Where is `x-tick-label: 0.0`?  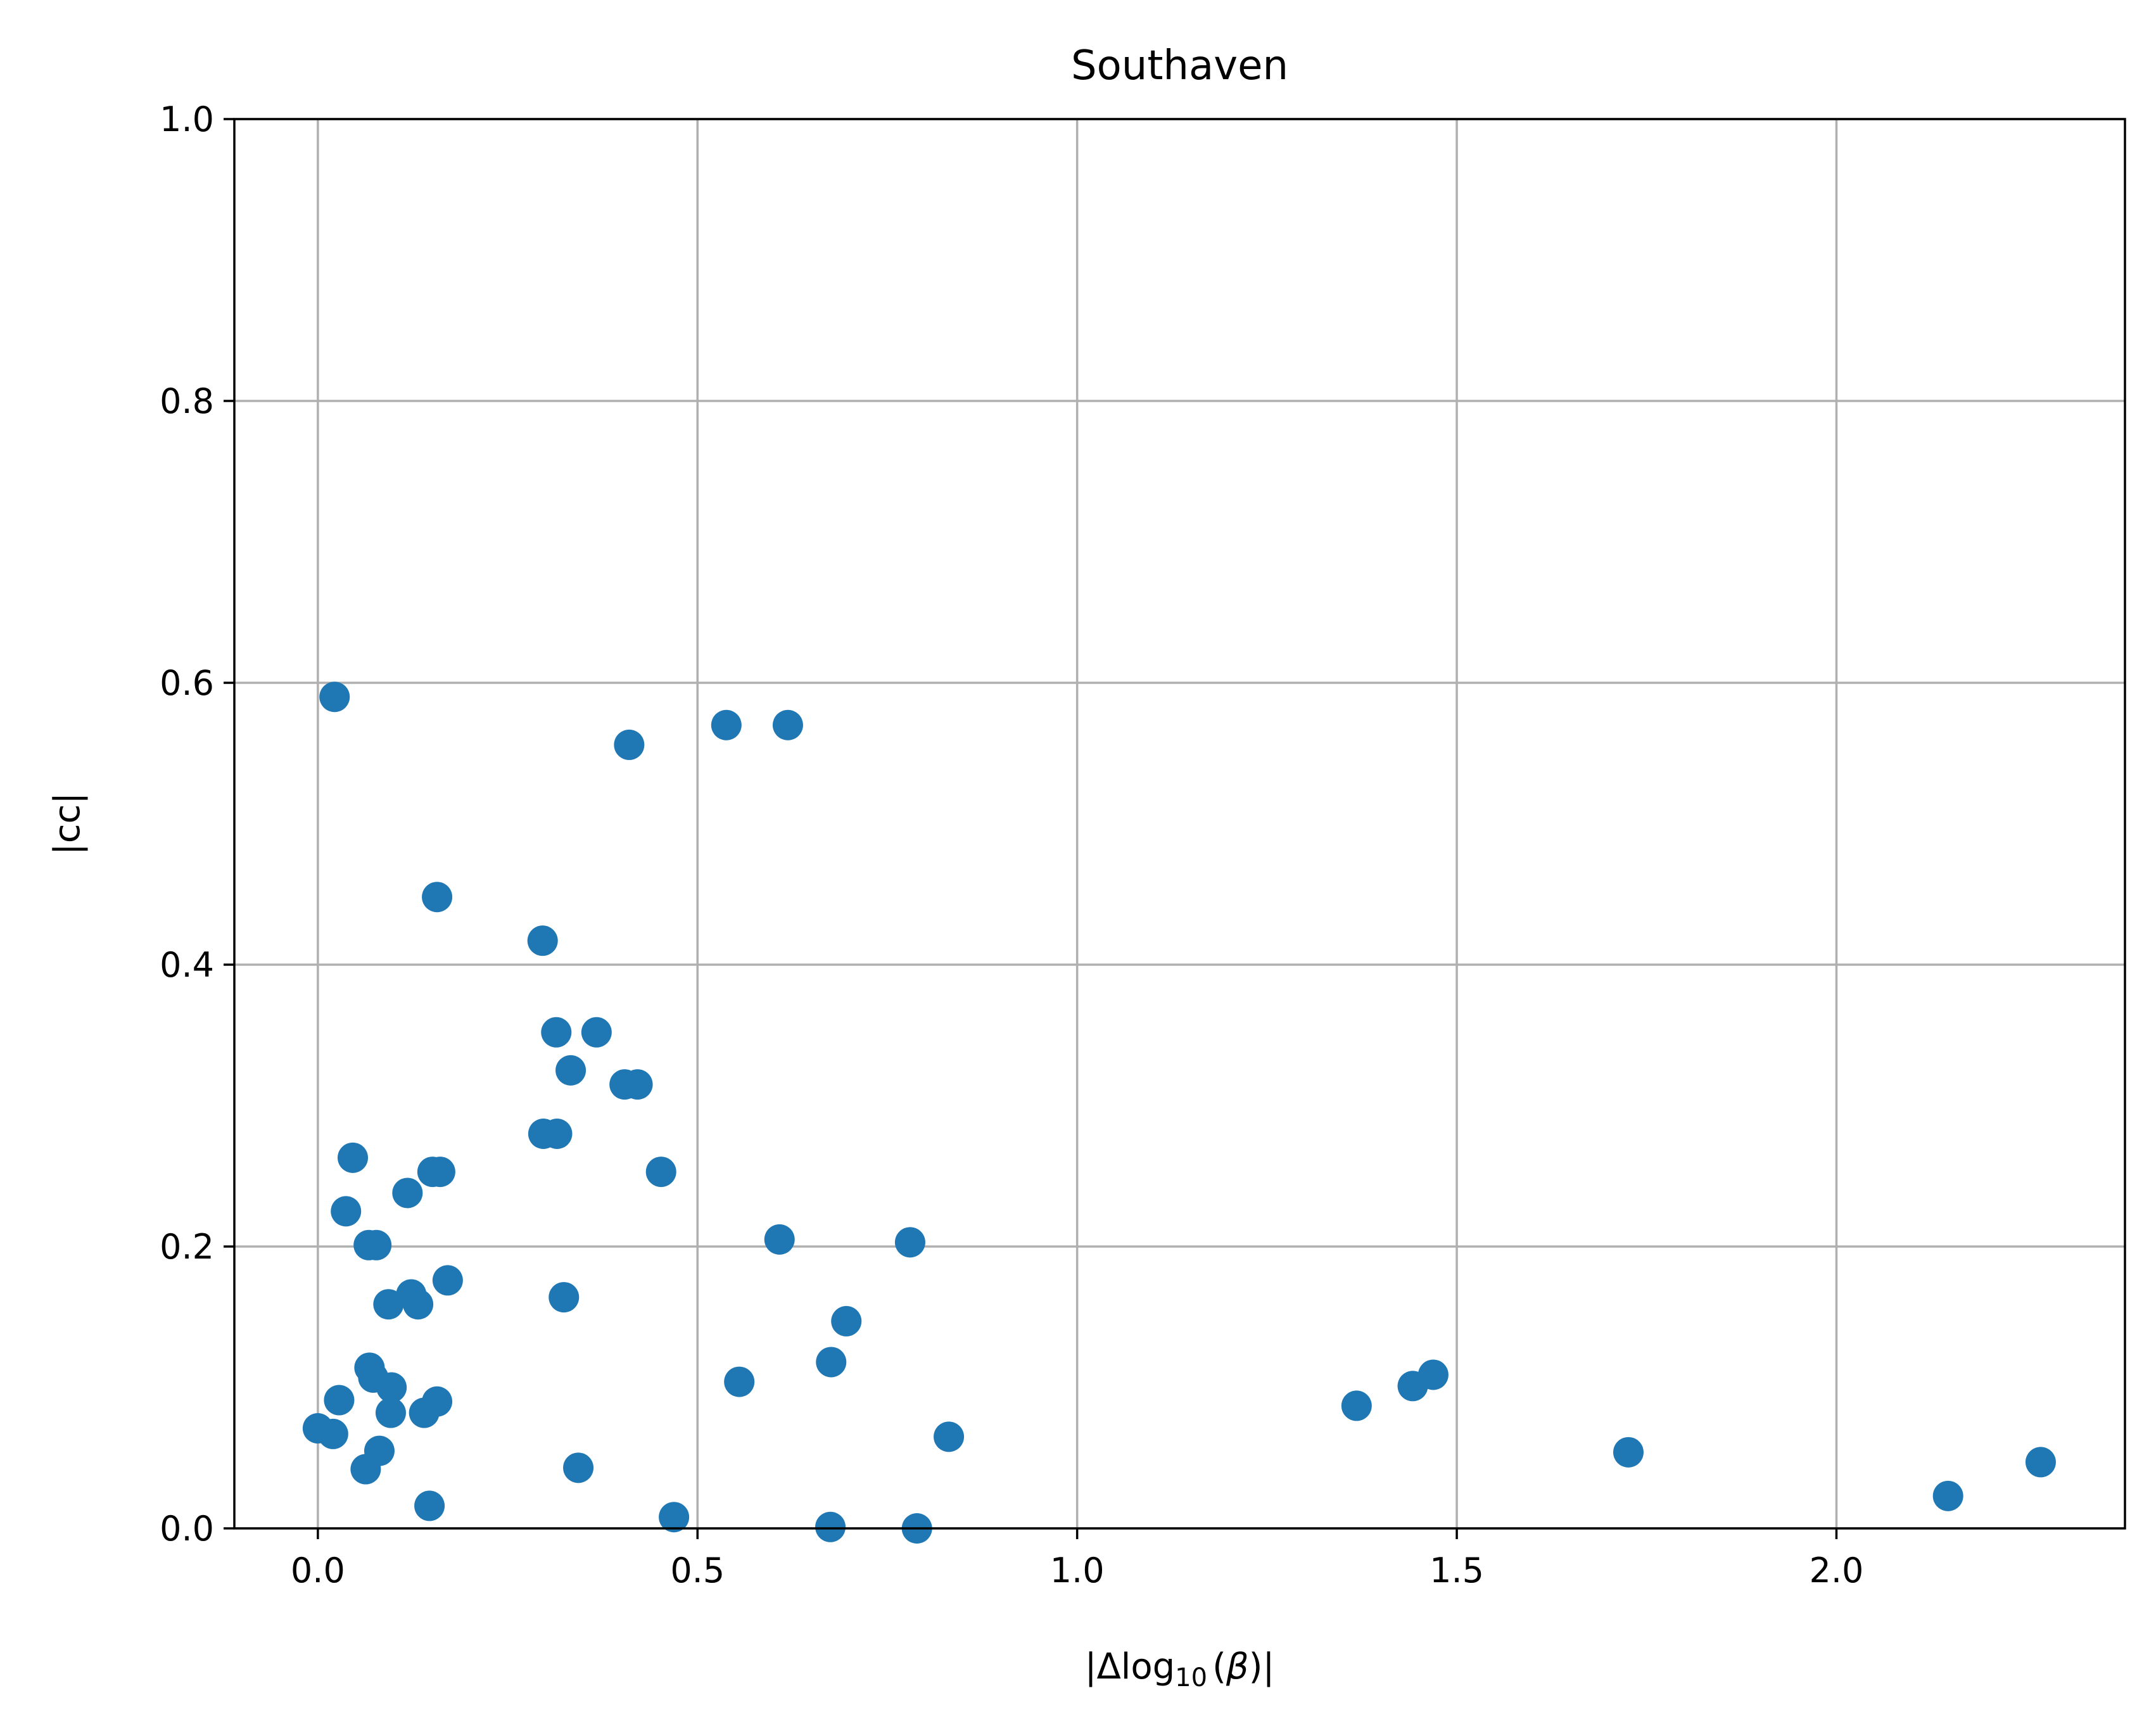 x-tick-label: 0.0 is located at coordinates (318, 1570).